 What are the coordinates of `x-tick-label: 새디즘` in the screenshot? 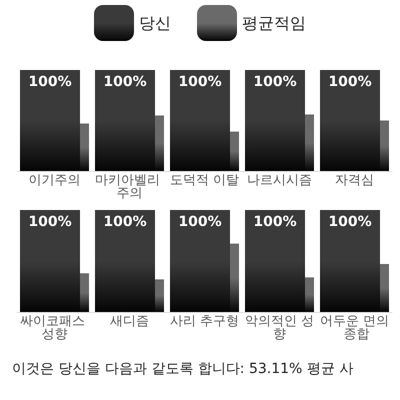 It's located at (129, 321).